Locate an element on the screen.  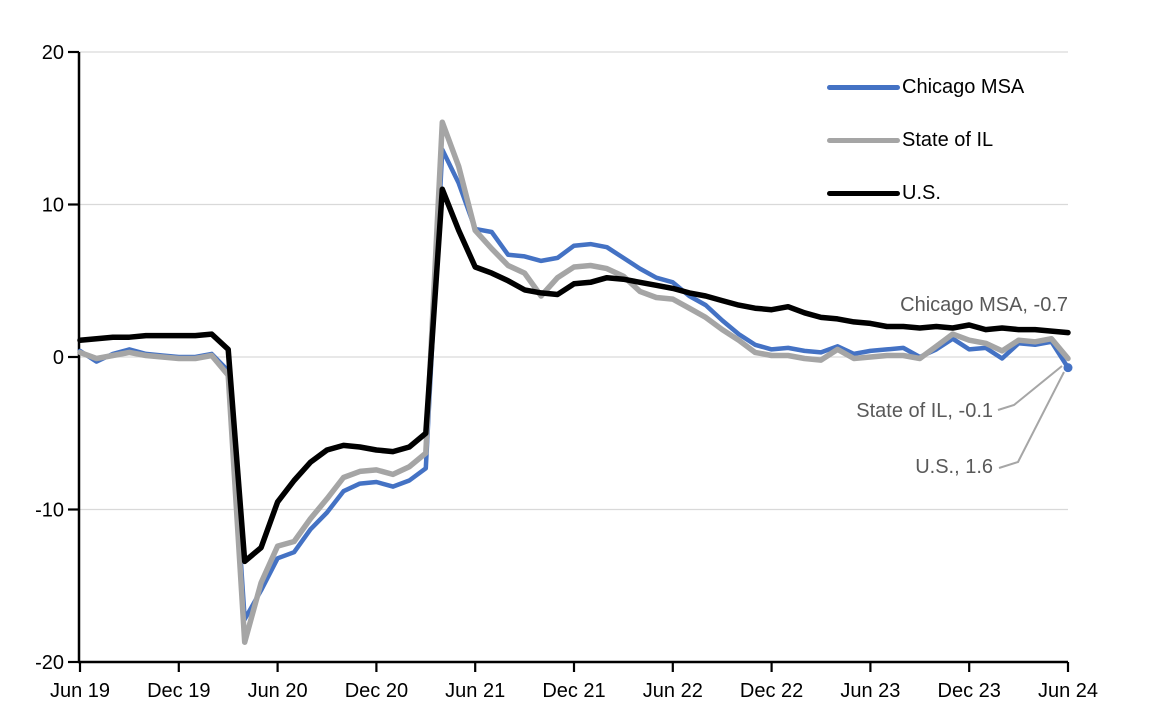
legend-swatch-chicago-msa is located at coordinates (863, 87).